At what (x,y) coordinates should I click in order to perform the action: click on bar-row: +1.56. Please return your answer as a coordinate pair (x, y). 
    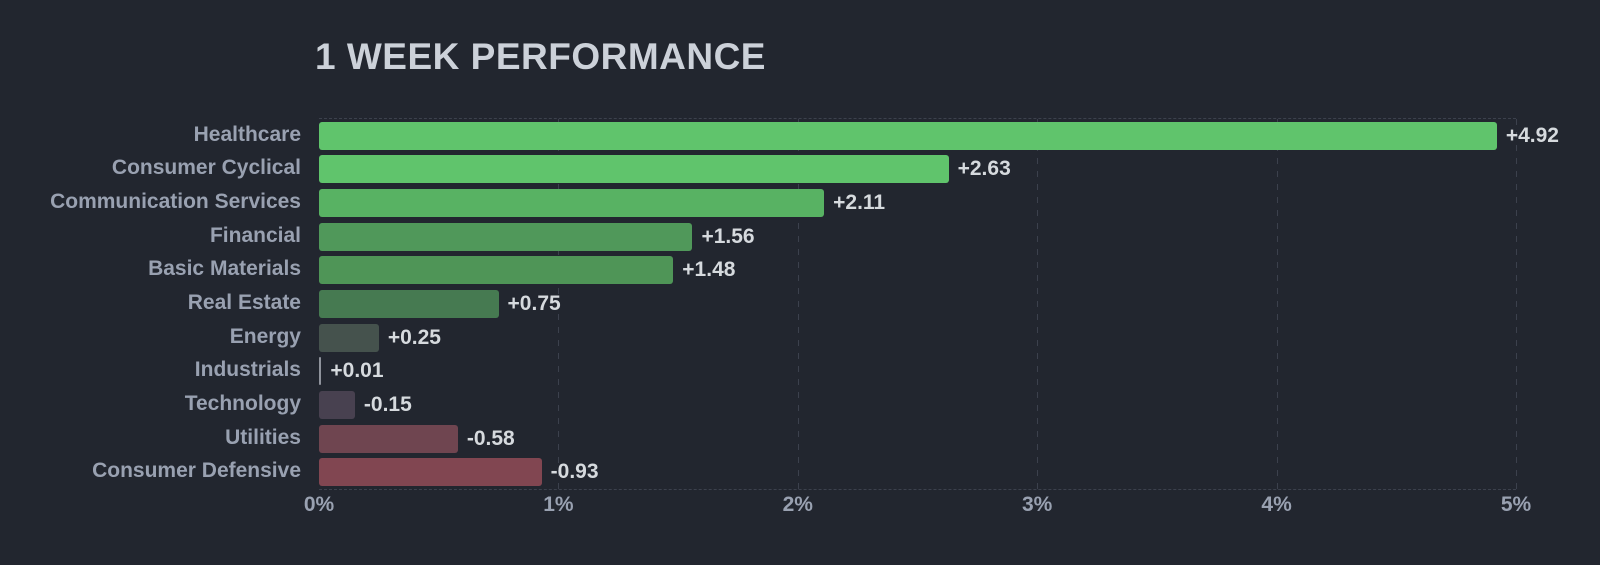
    Looking at the image, I should click on (959, 237).